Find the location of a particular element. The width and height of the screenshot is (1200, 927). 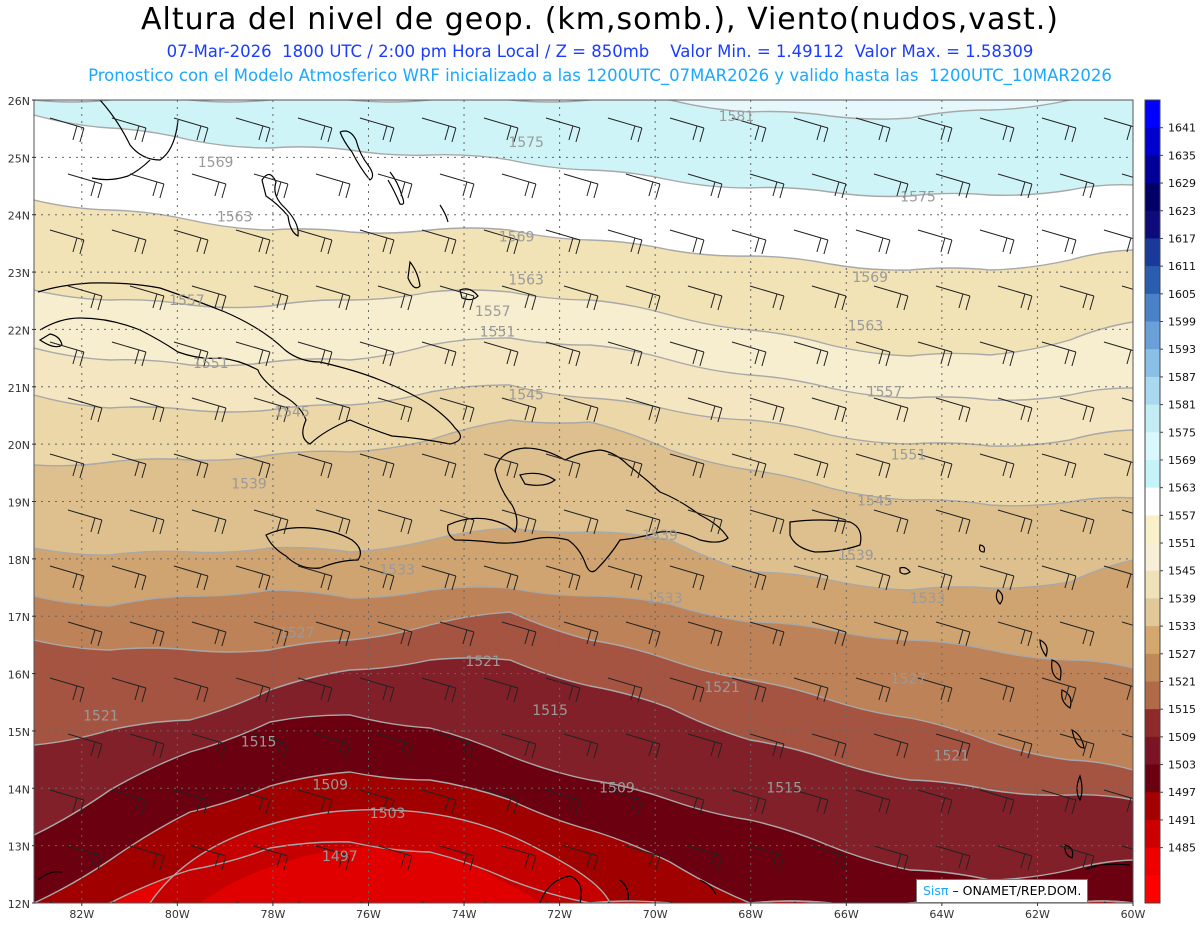

lat-tick-label: 22N is located at coordinates (19, 330).